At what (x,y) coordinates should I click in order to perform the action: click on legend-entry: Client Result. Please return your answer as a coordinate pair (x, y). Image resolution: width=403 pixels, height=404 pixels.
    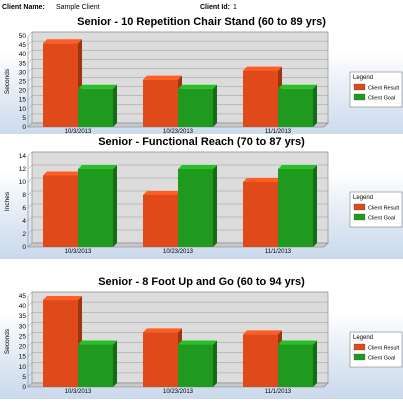
    Looking at the image, I should click on (384, 89).